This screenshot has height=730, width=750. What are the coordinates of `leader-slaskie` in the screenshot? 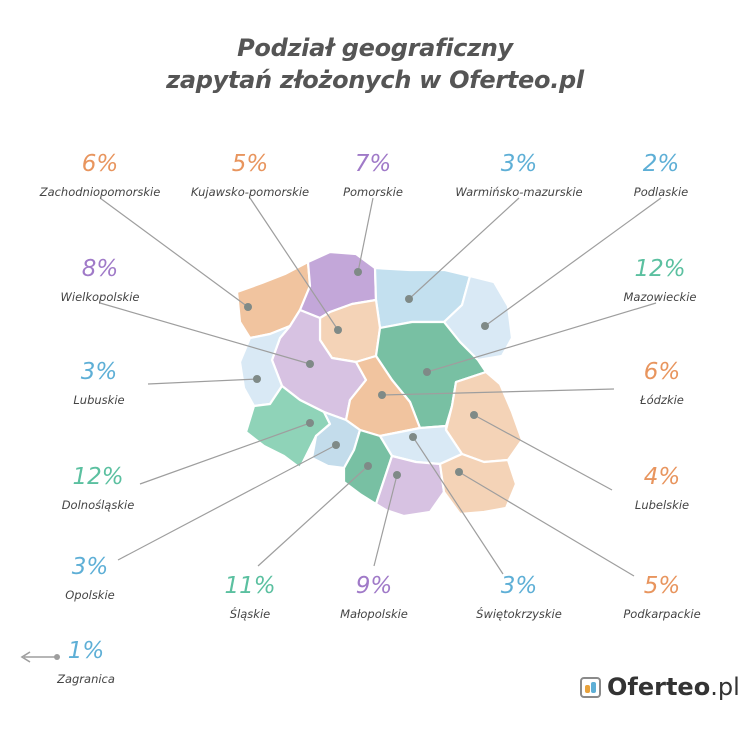 It's located at (313, 516).